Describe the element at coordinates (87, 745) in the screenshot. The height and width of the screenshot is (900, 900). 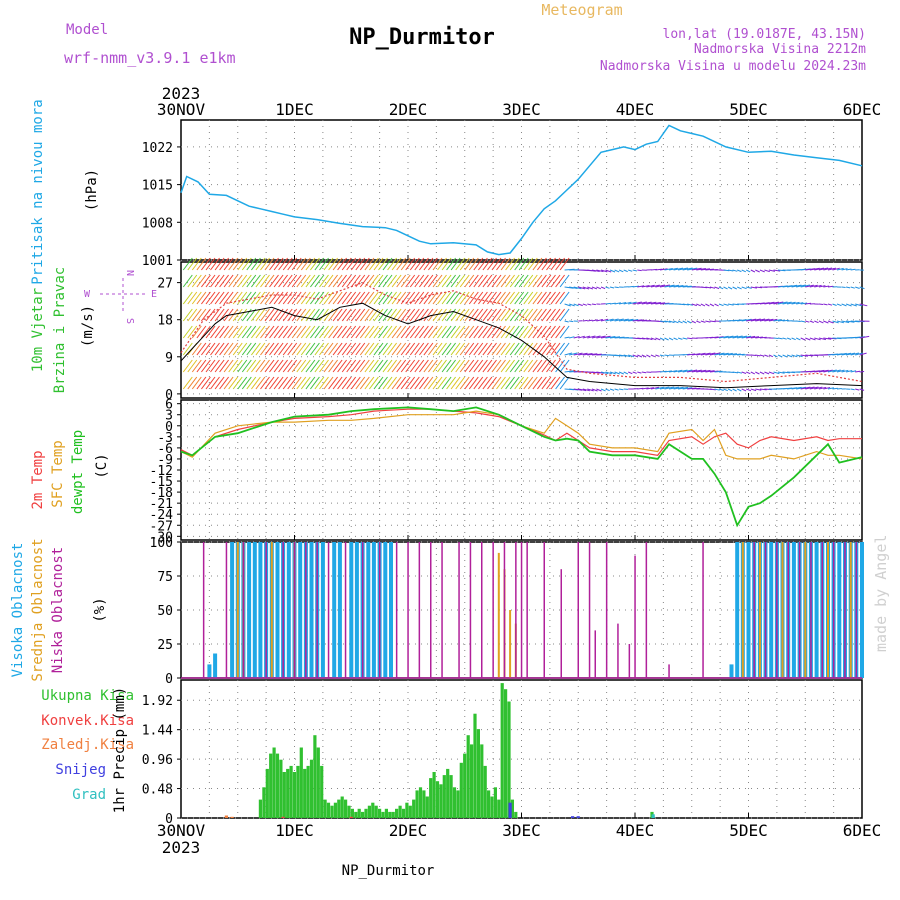
I see `frz-rain-legend: Zaledj.Kisa` at that location.